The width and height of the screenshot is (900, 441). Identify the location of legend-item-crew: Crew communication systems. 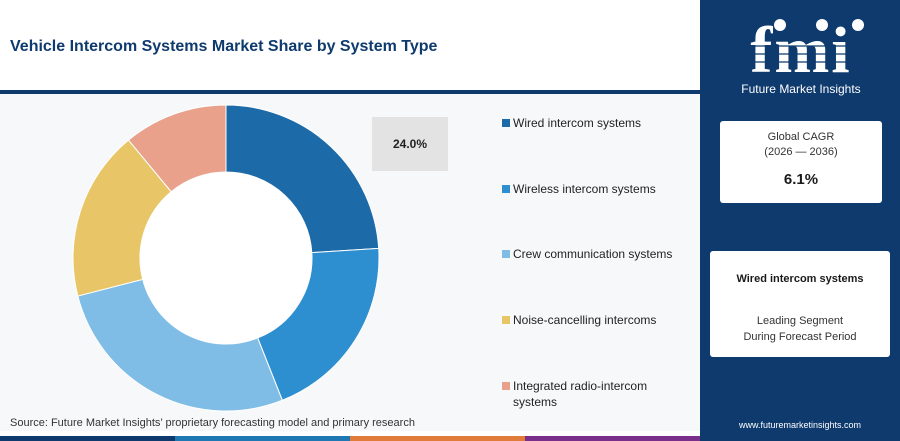
(597, 254).